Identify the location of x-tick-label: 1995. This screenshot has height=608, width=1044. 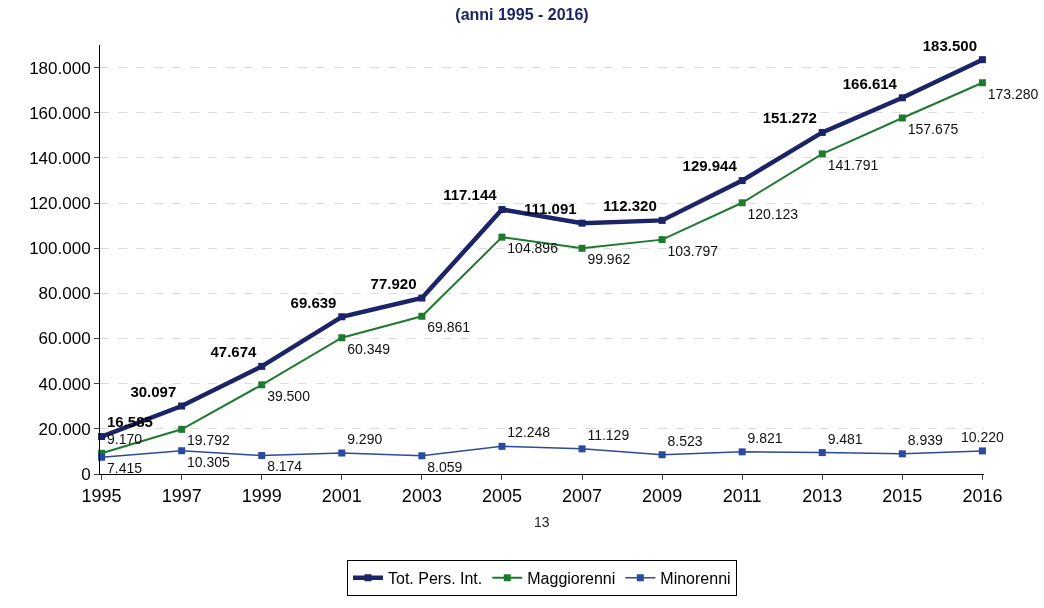
(101, 495).